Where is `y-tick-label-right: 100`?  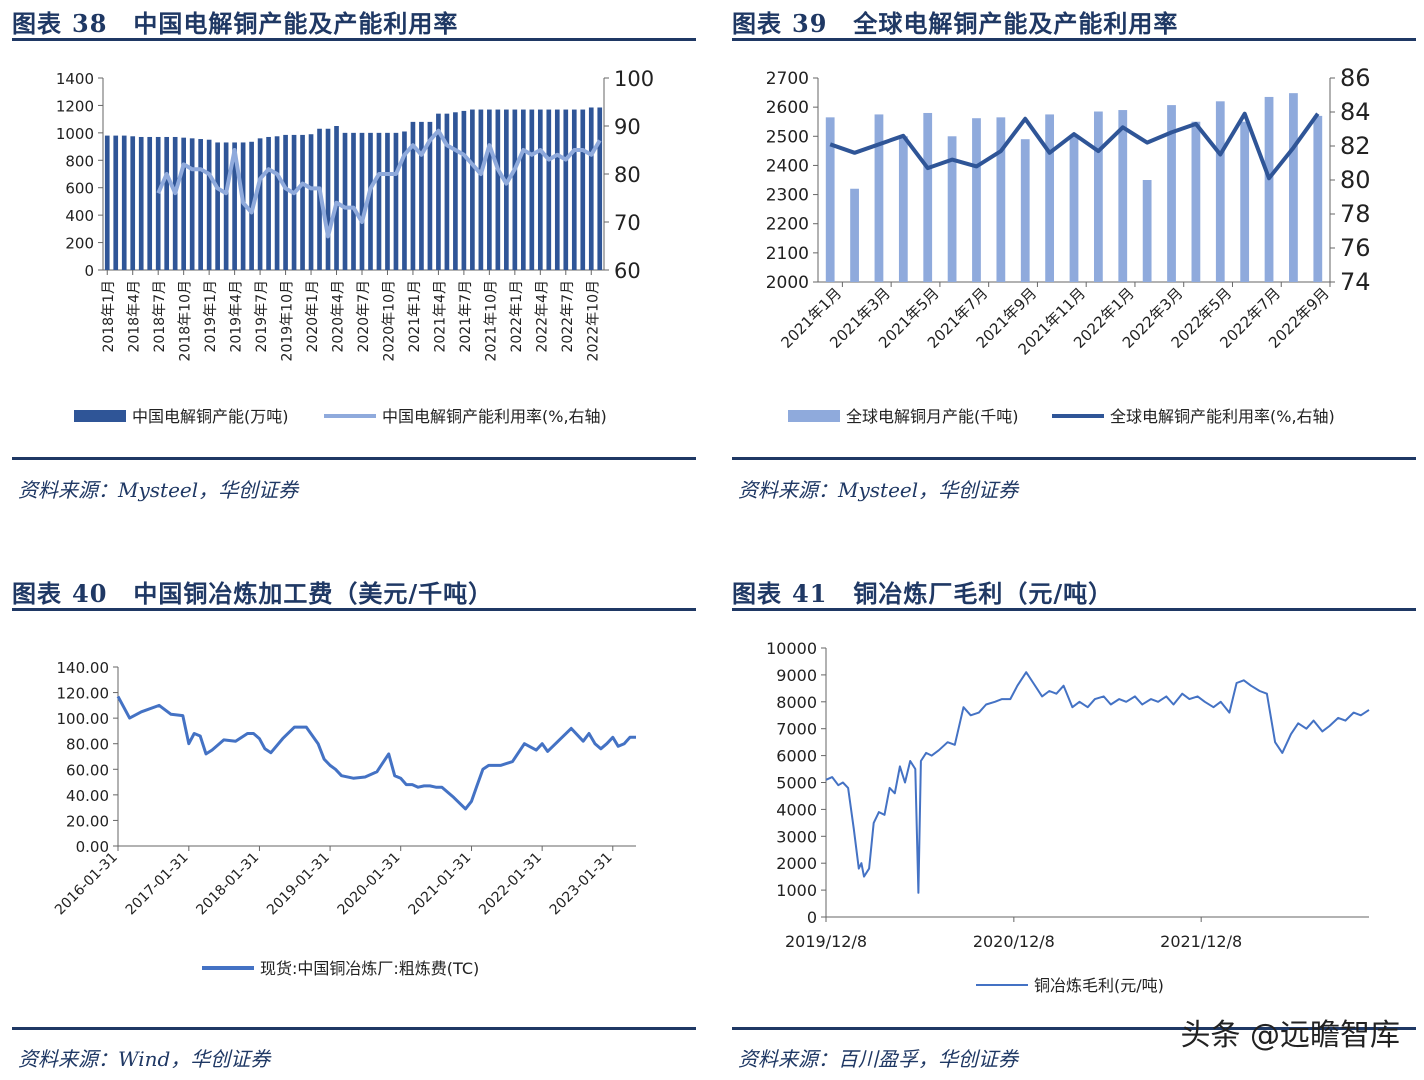 y-tick-label-right: 100 is located at coordinates (634, 79).